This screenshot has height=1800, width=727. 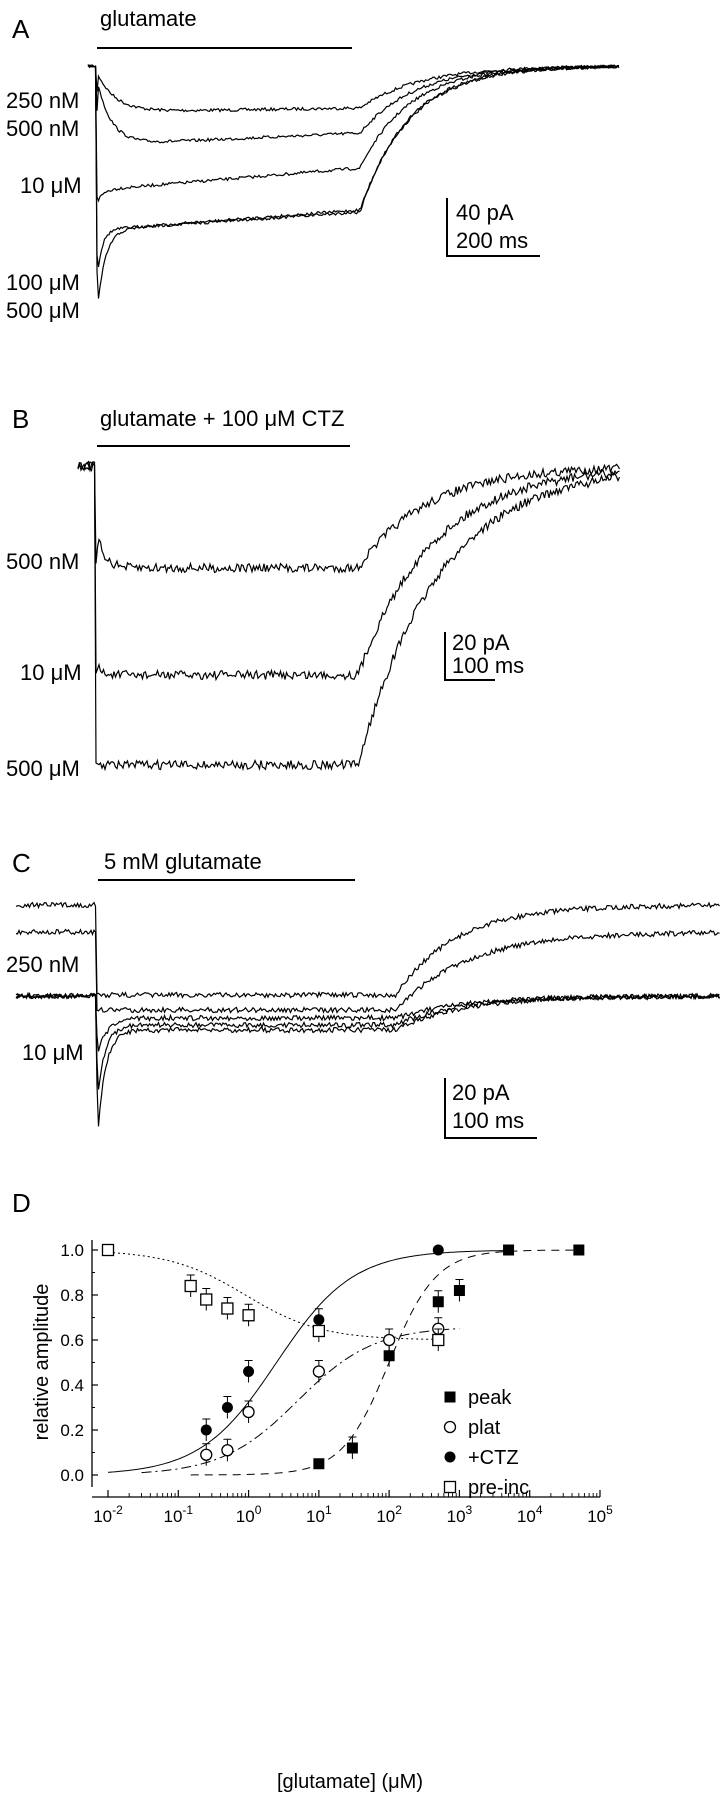 I want to click on legend-marker-pre-inc, so click(x=450, y=1487).